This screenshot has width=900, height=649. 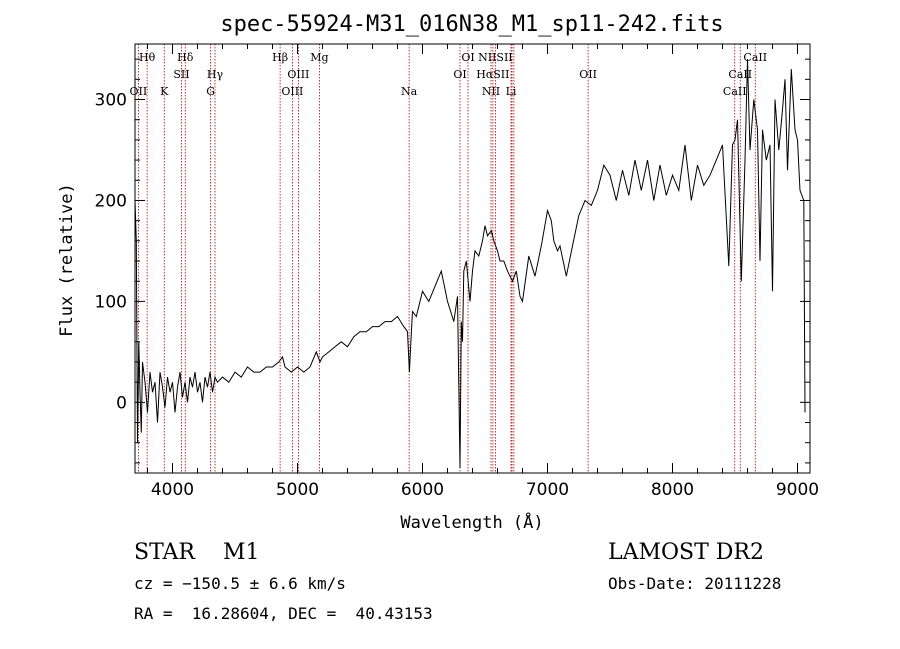 What do you see at coordinates (491, 91) in the screenshot?
I see `spectral-line-label: NII` at bounding box center [491, 91].